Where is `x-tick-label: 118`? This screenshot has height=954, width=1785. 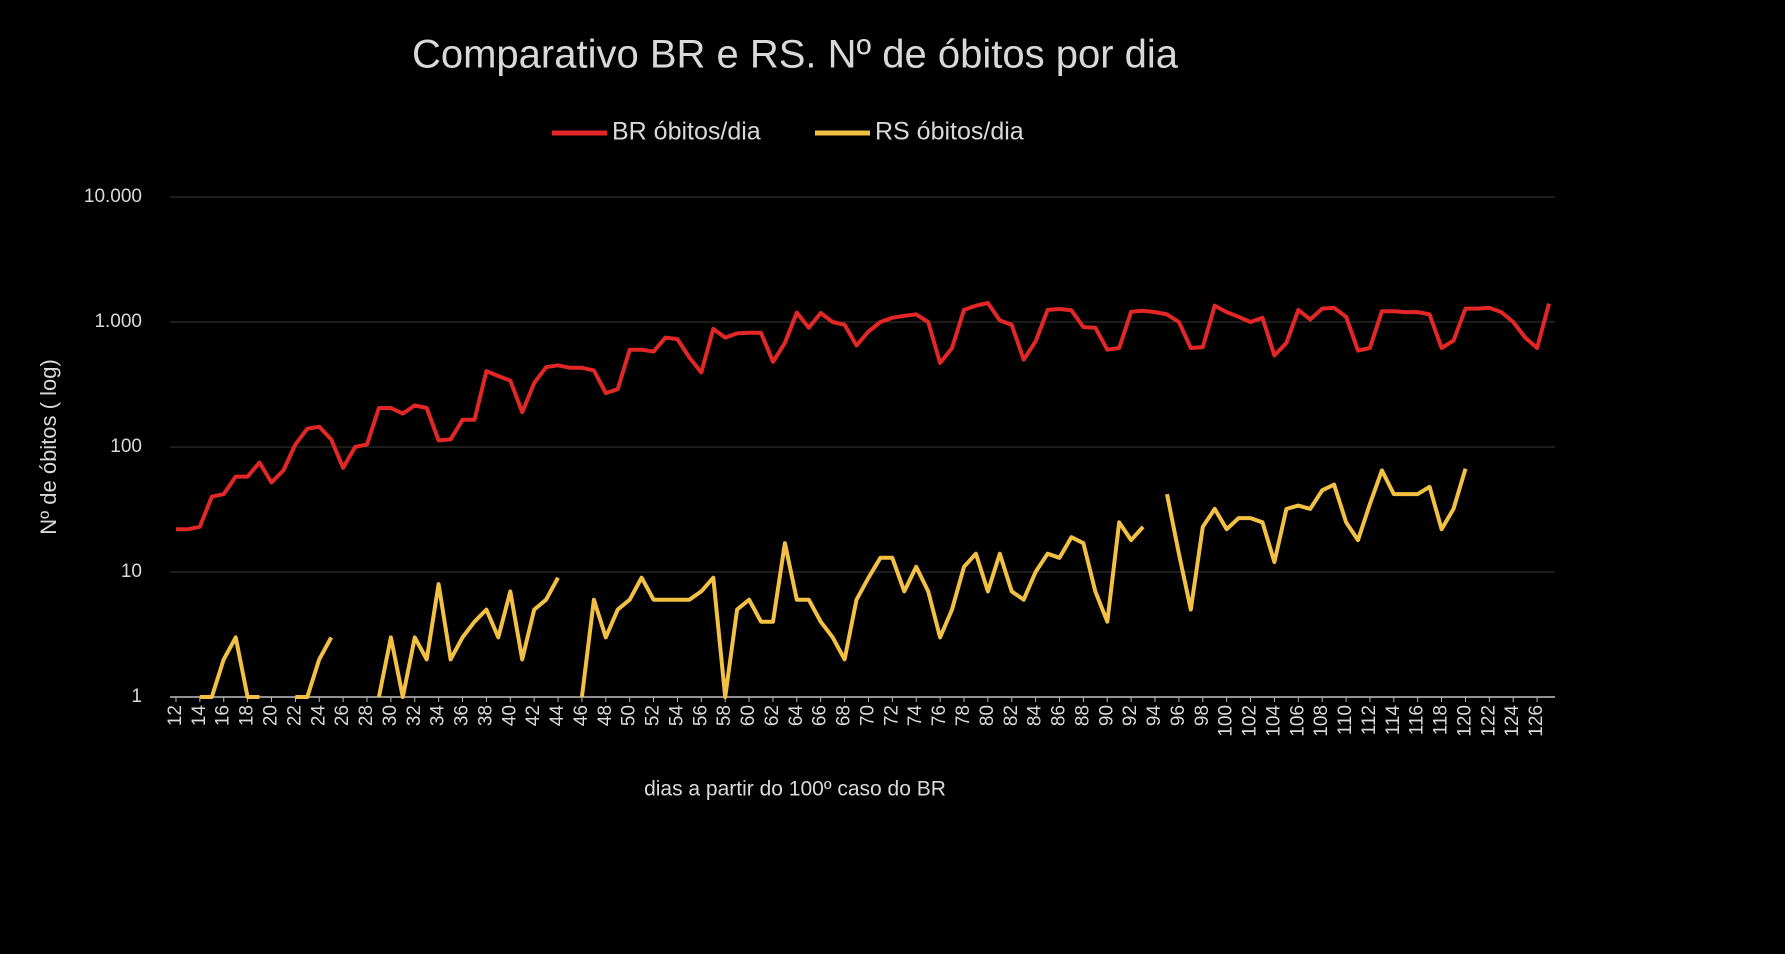
x-tick-label: 118 is located at coordinates (1441, 720).